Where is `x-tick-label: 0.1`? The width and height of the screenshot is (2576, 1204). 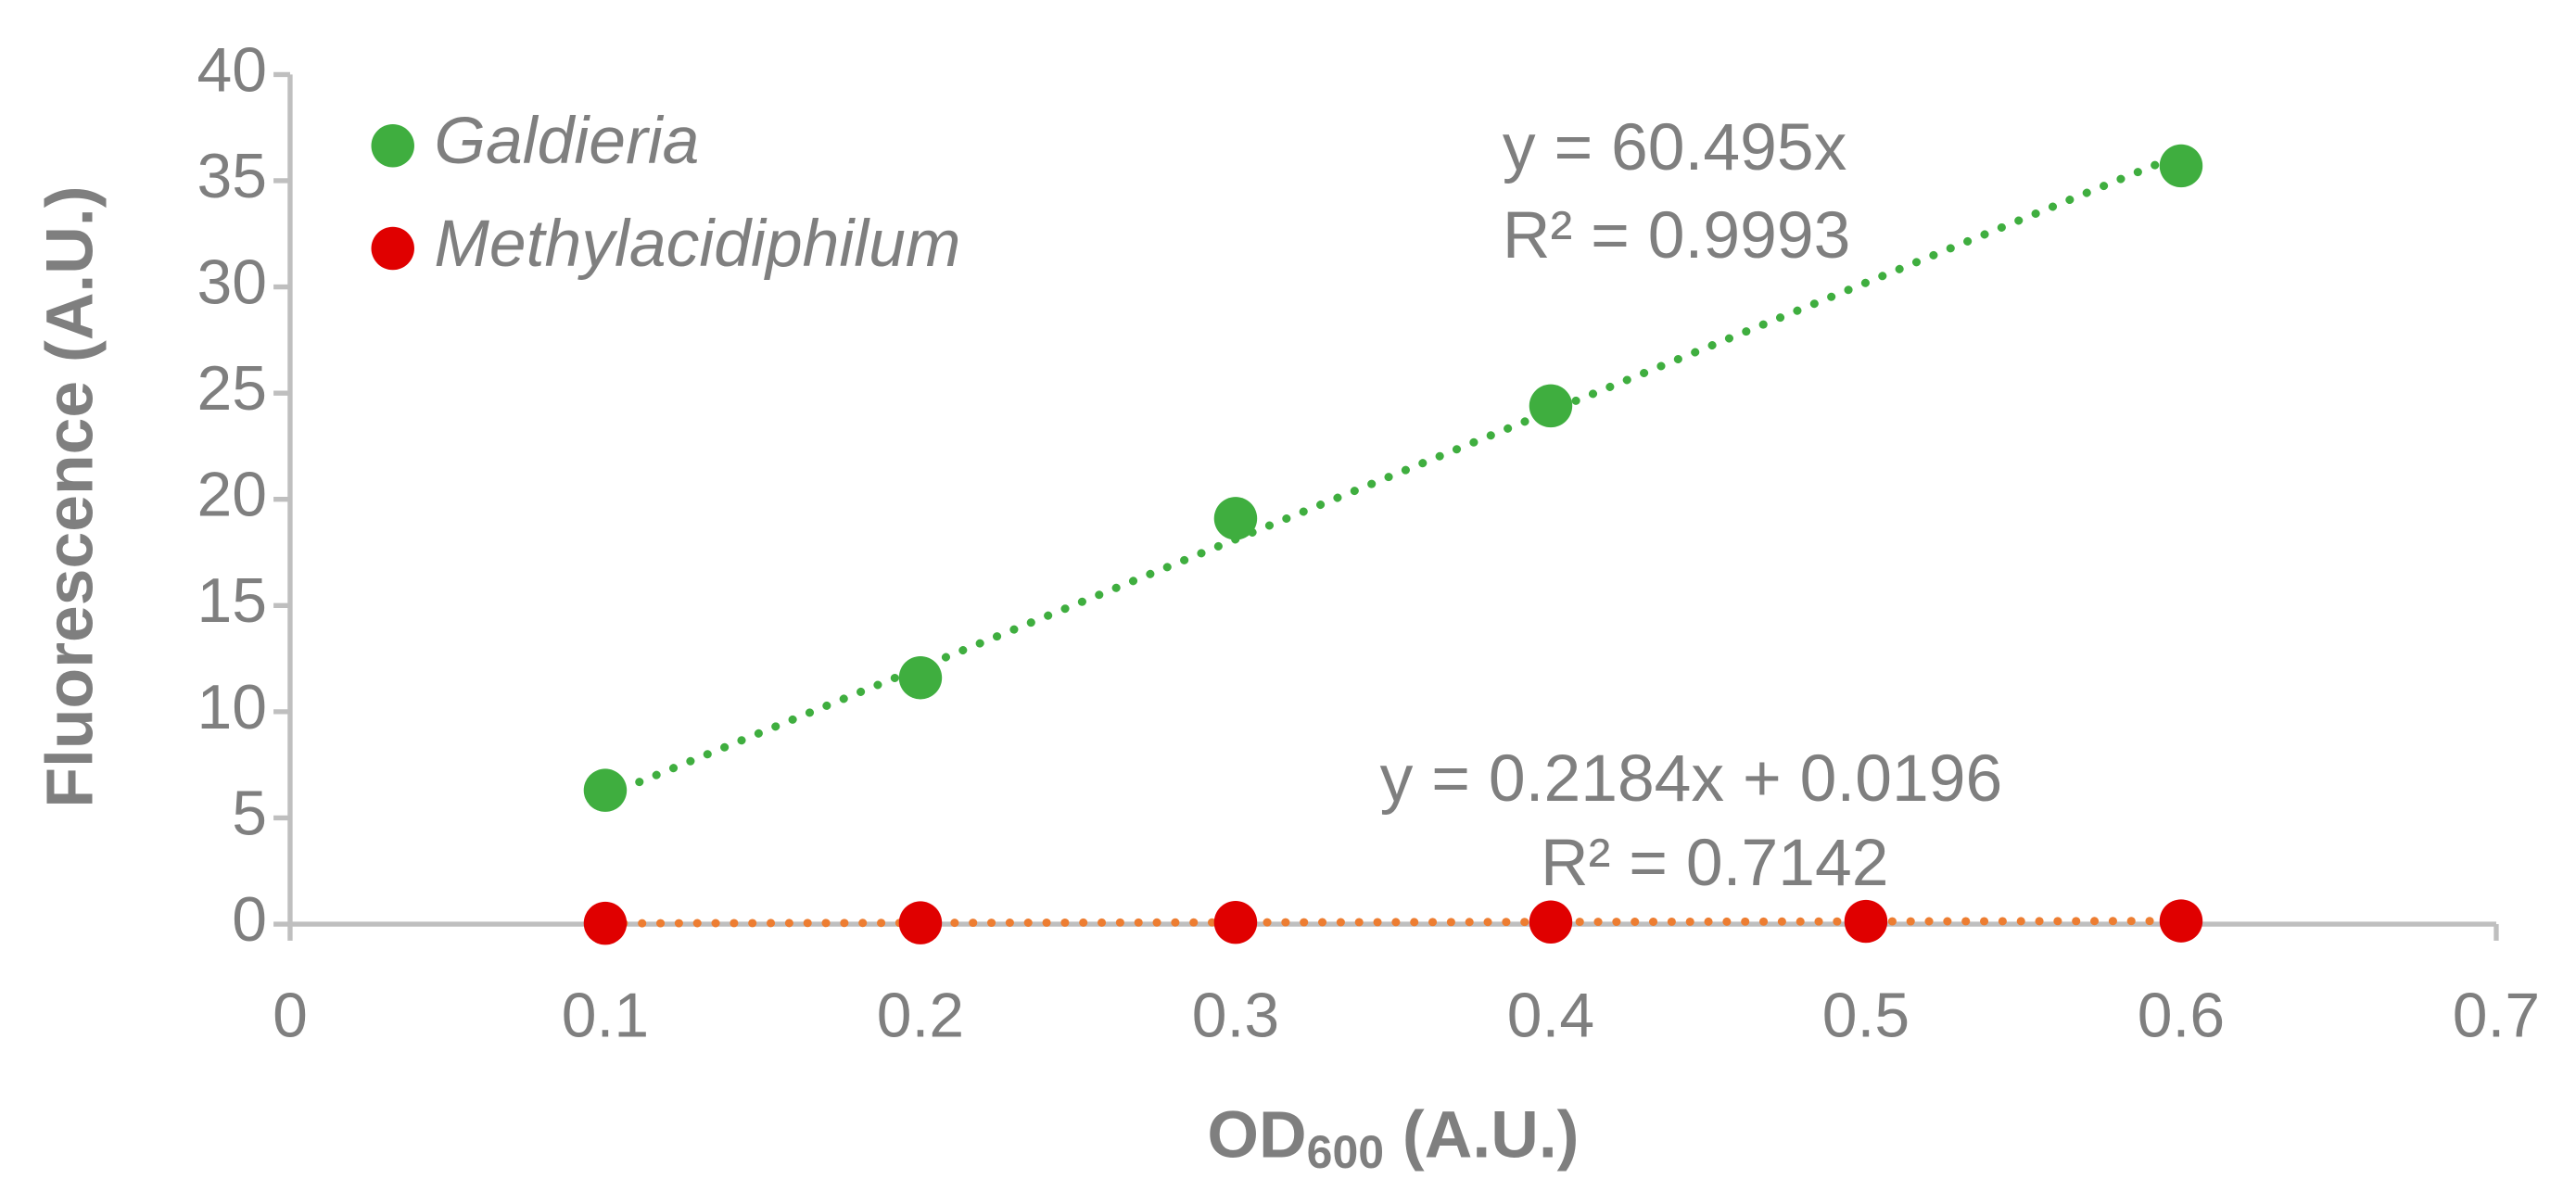 x-tick-label: 0.1 is located at coordinates (605, 1016).